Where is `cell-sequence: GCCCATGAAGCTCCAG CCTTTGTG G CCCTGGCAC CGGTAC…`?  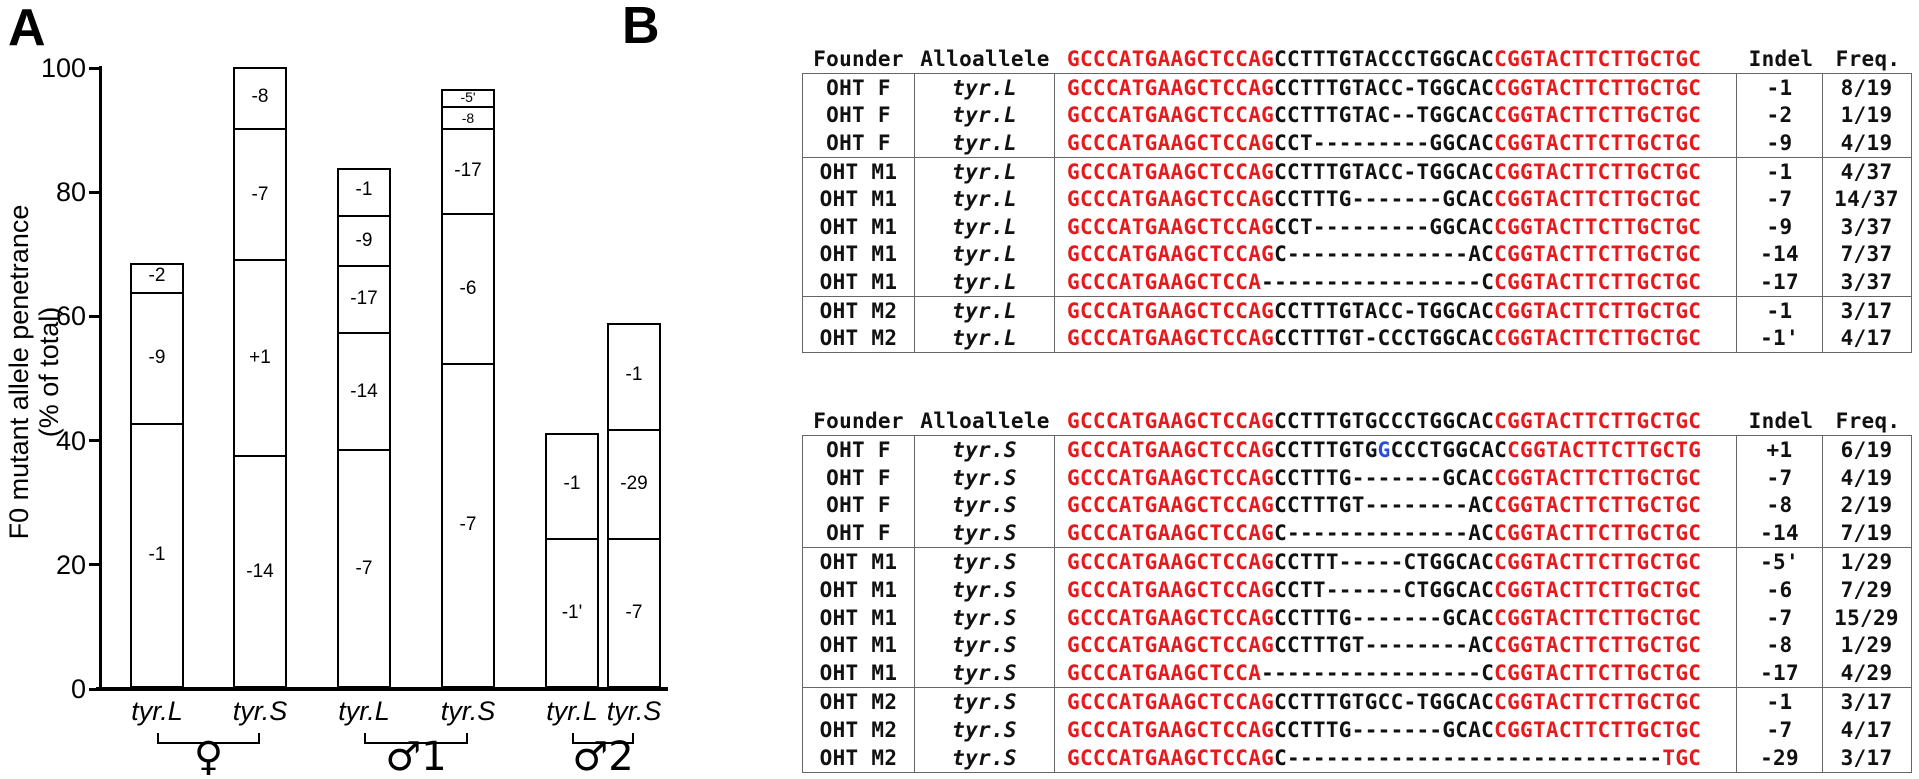
cell-sequence: GCCCATGAAGCTCCAG CCTTTGTG G CCCTGGCAC CGGTAC… is located at coordinates (1396, 450).